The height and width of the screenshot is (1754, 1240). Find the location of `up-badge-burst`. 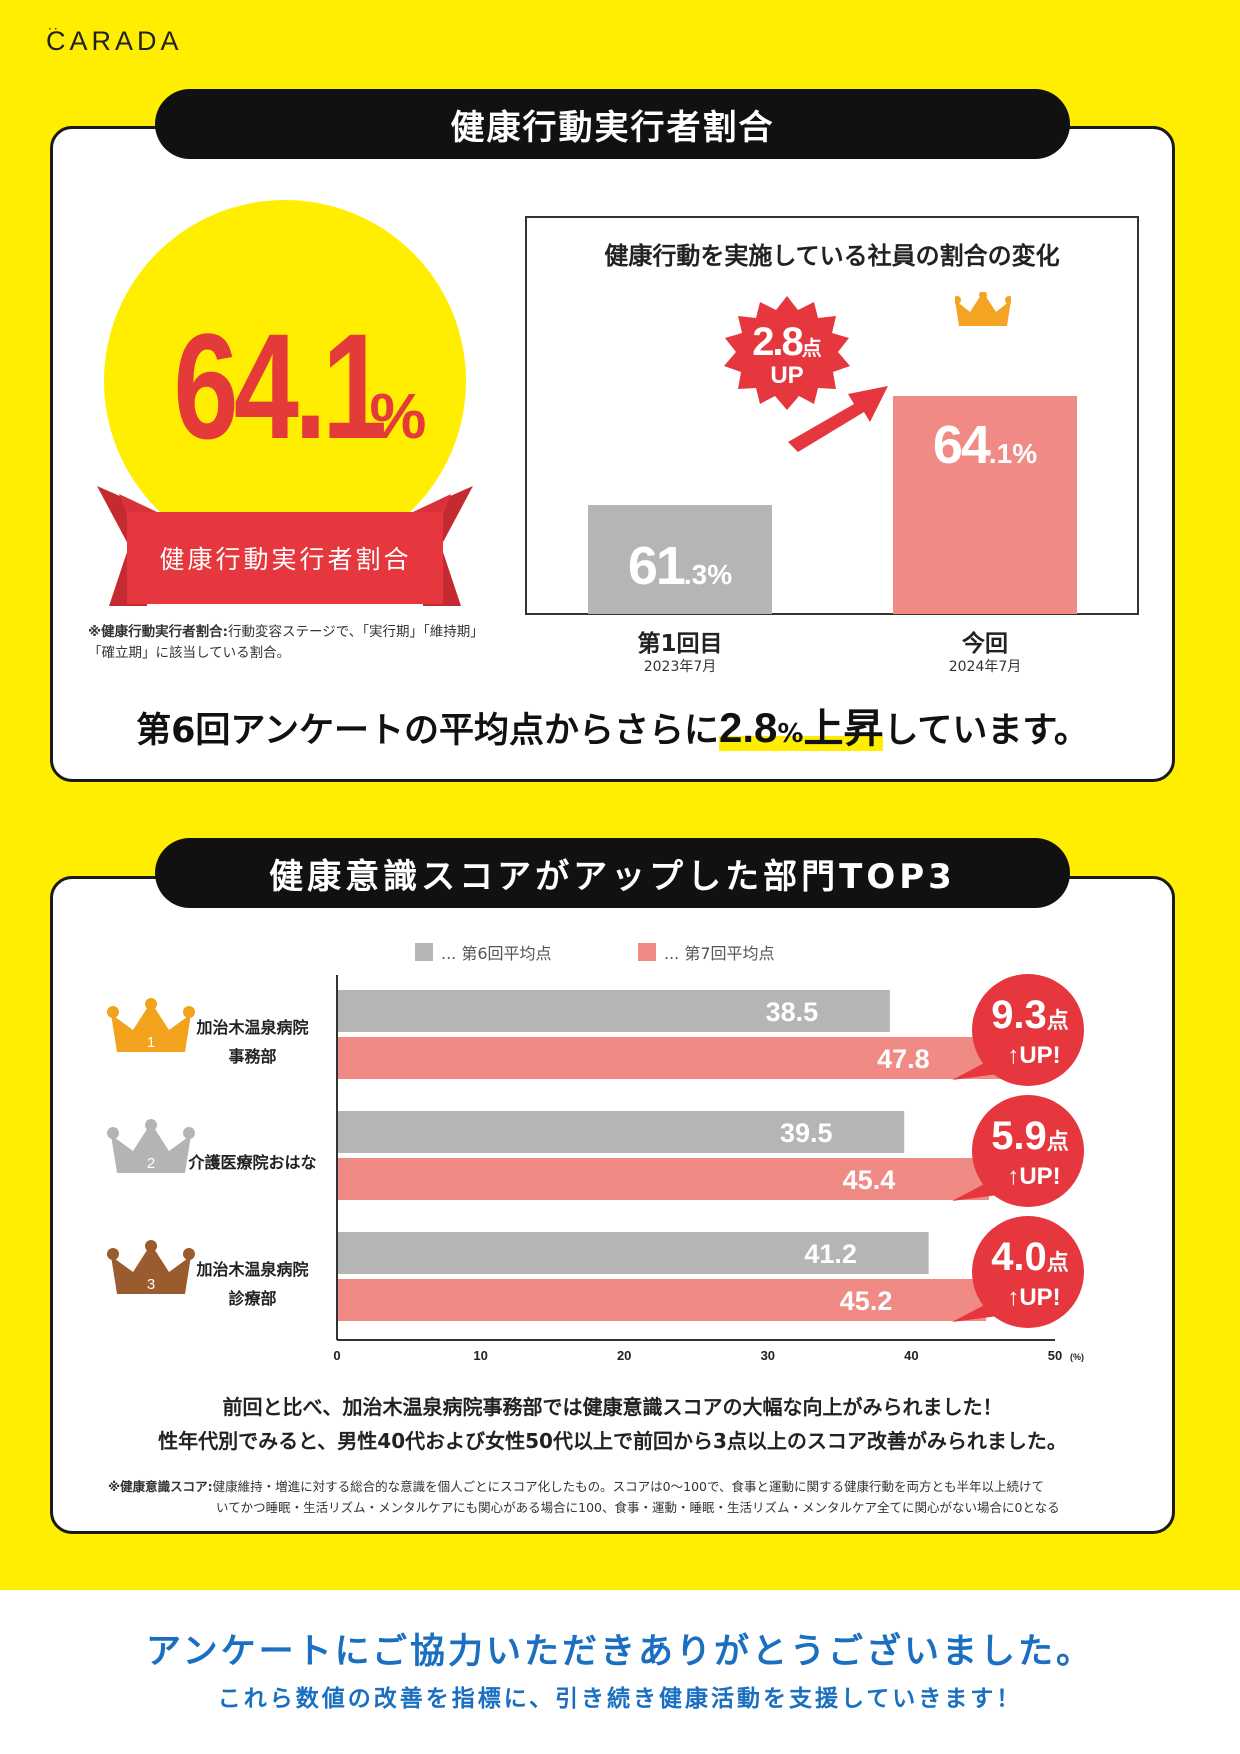

up-badge-burst is located at coordinates (787, 353).